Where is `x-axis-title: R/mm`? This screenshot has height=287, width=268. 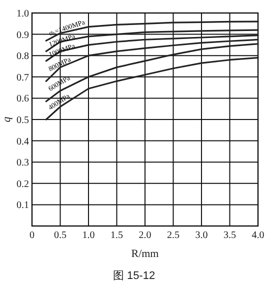
x-axis-title: R/mm is located at coordinates (145, 254).